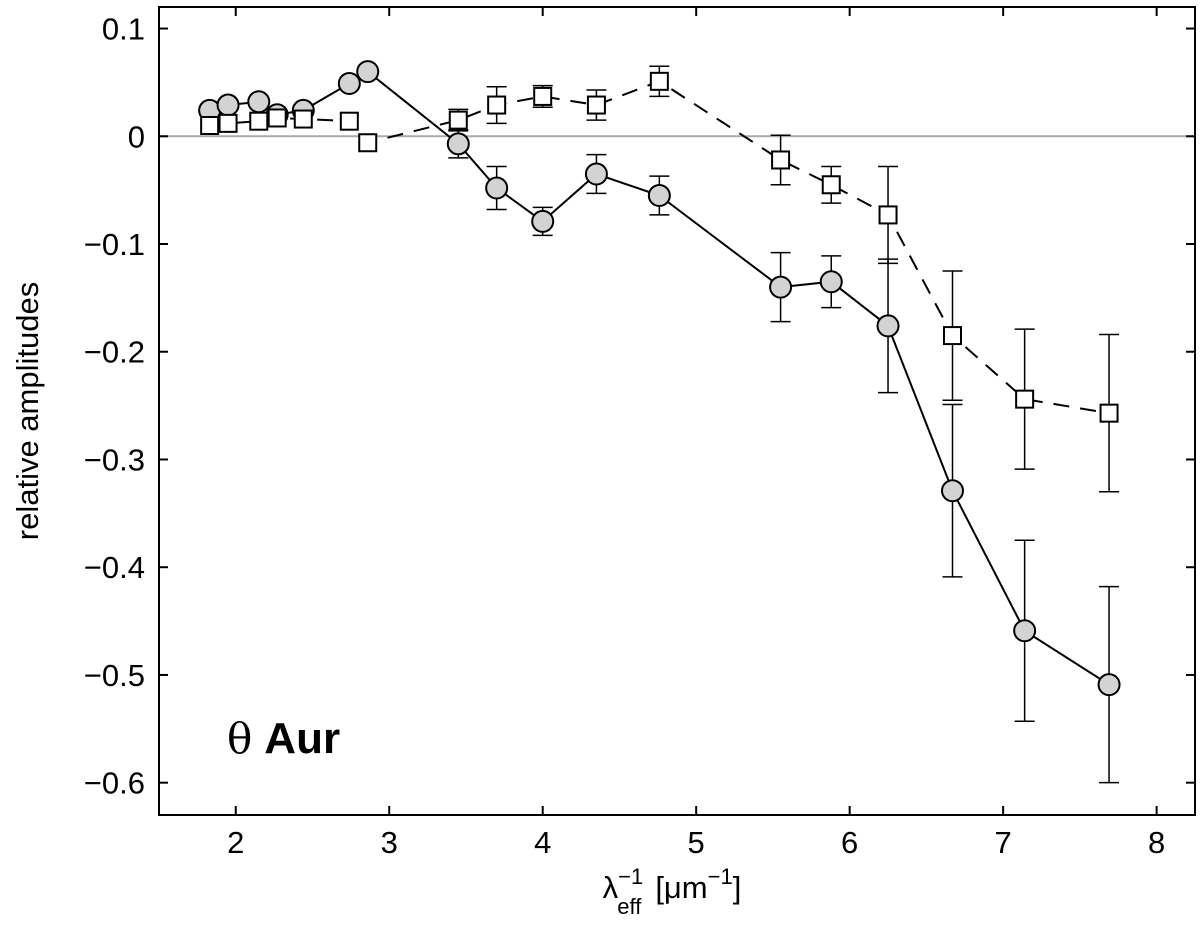 This screenshot has width=1200, height=930. What do you see at coordinates (720, 876) in the screenshot?
I see `x-axis-title-unit-exponent: −1` at bounding box center [720, 876].